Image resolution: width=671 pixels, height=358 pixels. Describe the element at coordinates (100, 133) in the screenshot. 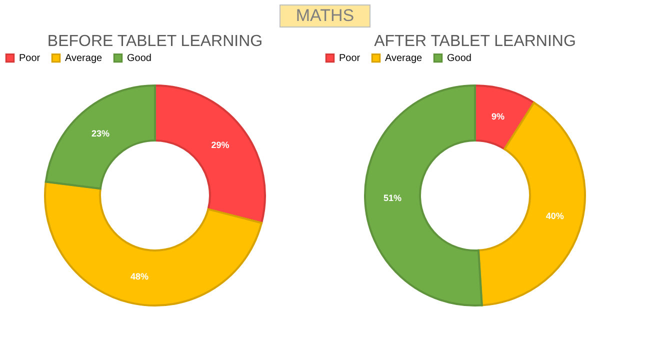

I see `data-label: 23%` at that location.